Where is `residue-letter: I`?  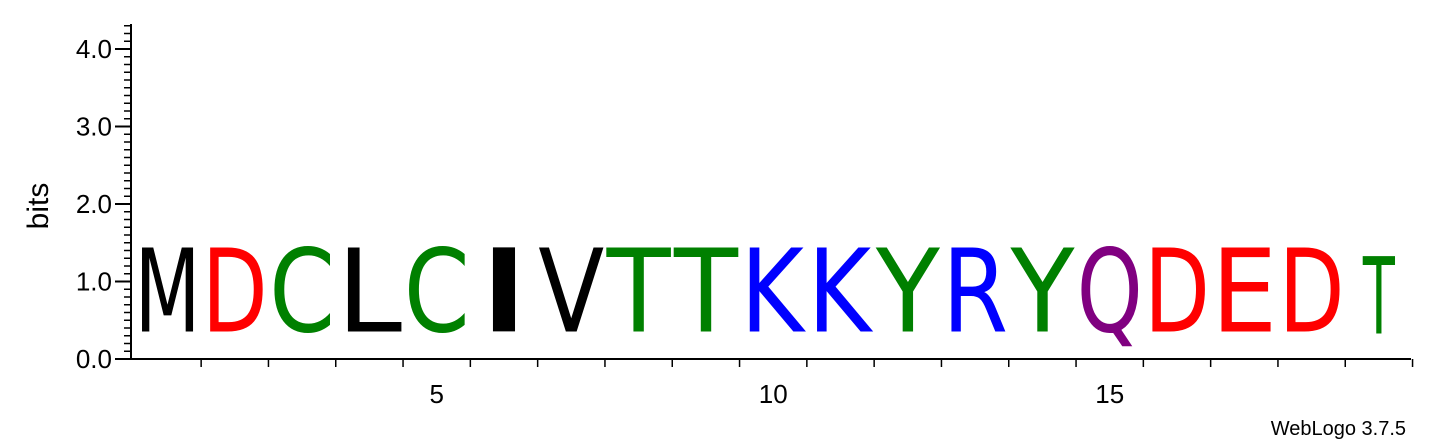 residue-letter: I is located at coordinates (504, 291).